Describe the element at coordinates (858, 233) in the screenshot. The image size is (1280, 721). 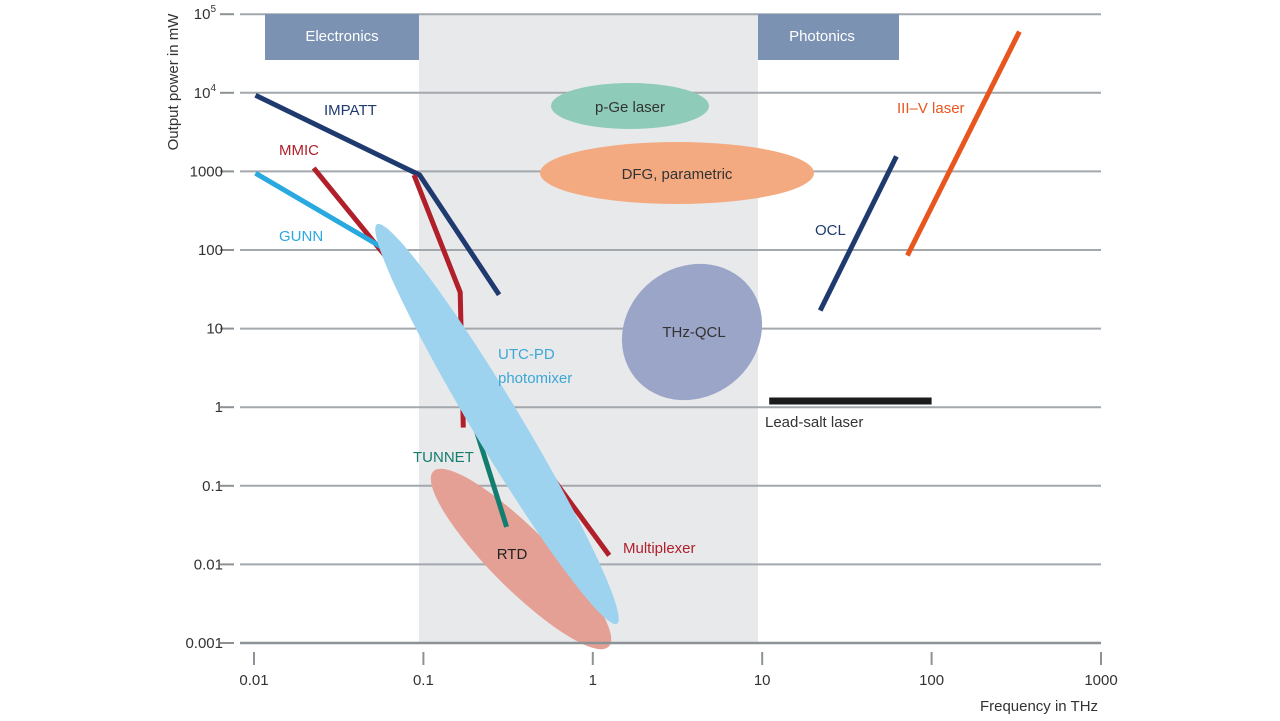
I see `series-ocl` at that location.